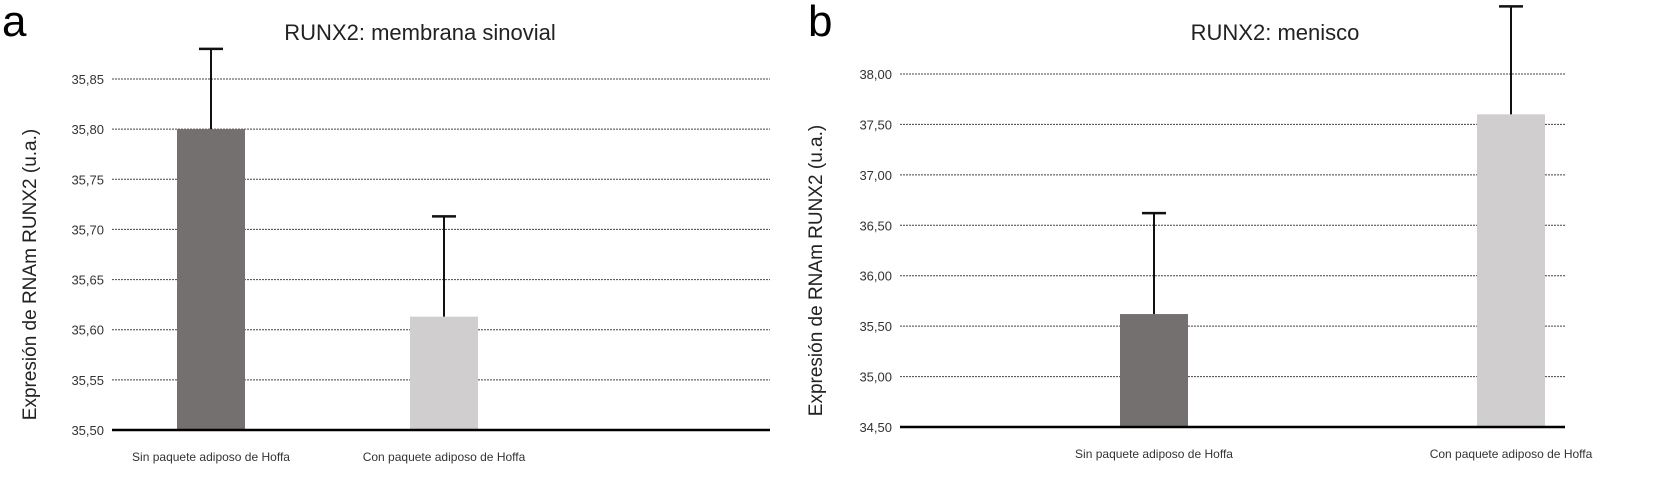  What do you see at coordinates (87, 330) in the screenshot?
I see `y-tick-label: 35,60` at bounding box center [87, 330].